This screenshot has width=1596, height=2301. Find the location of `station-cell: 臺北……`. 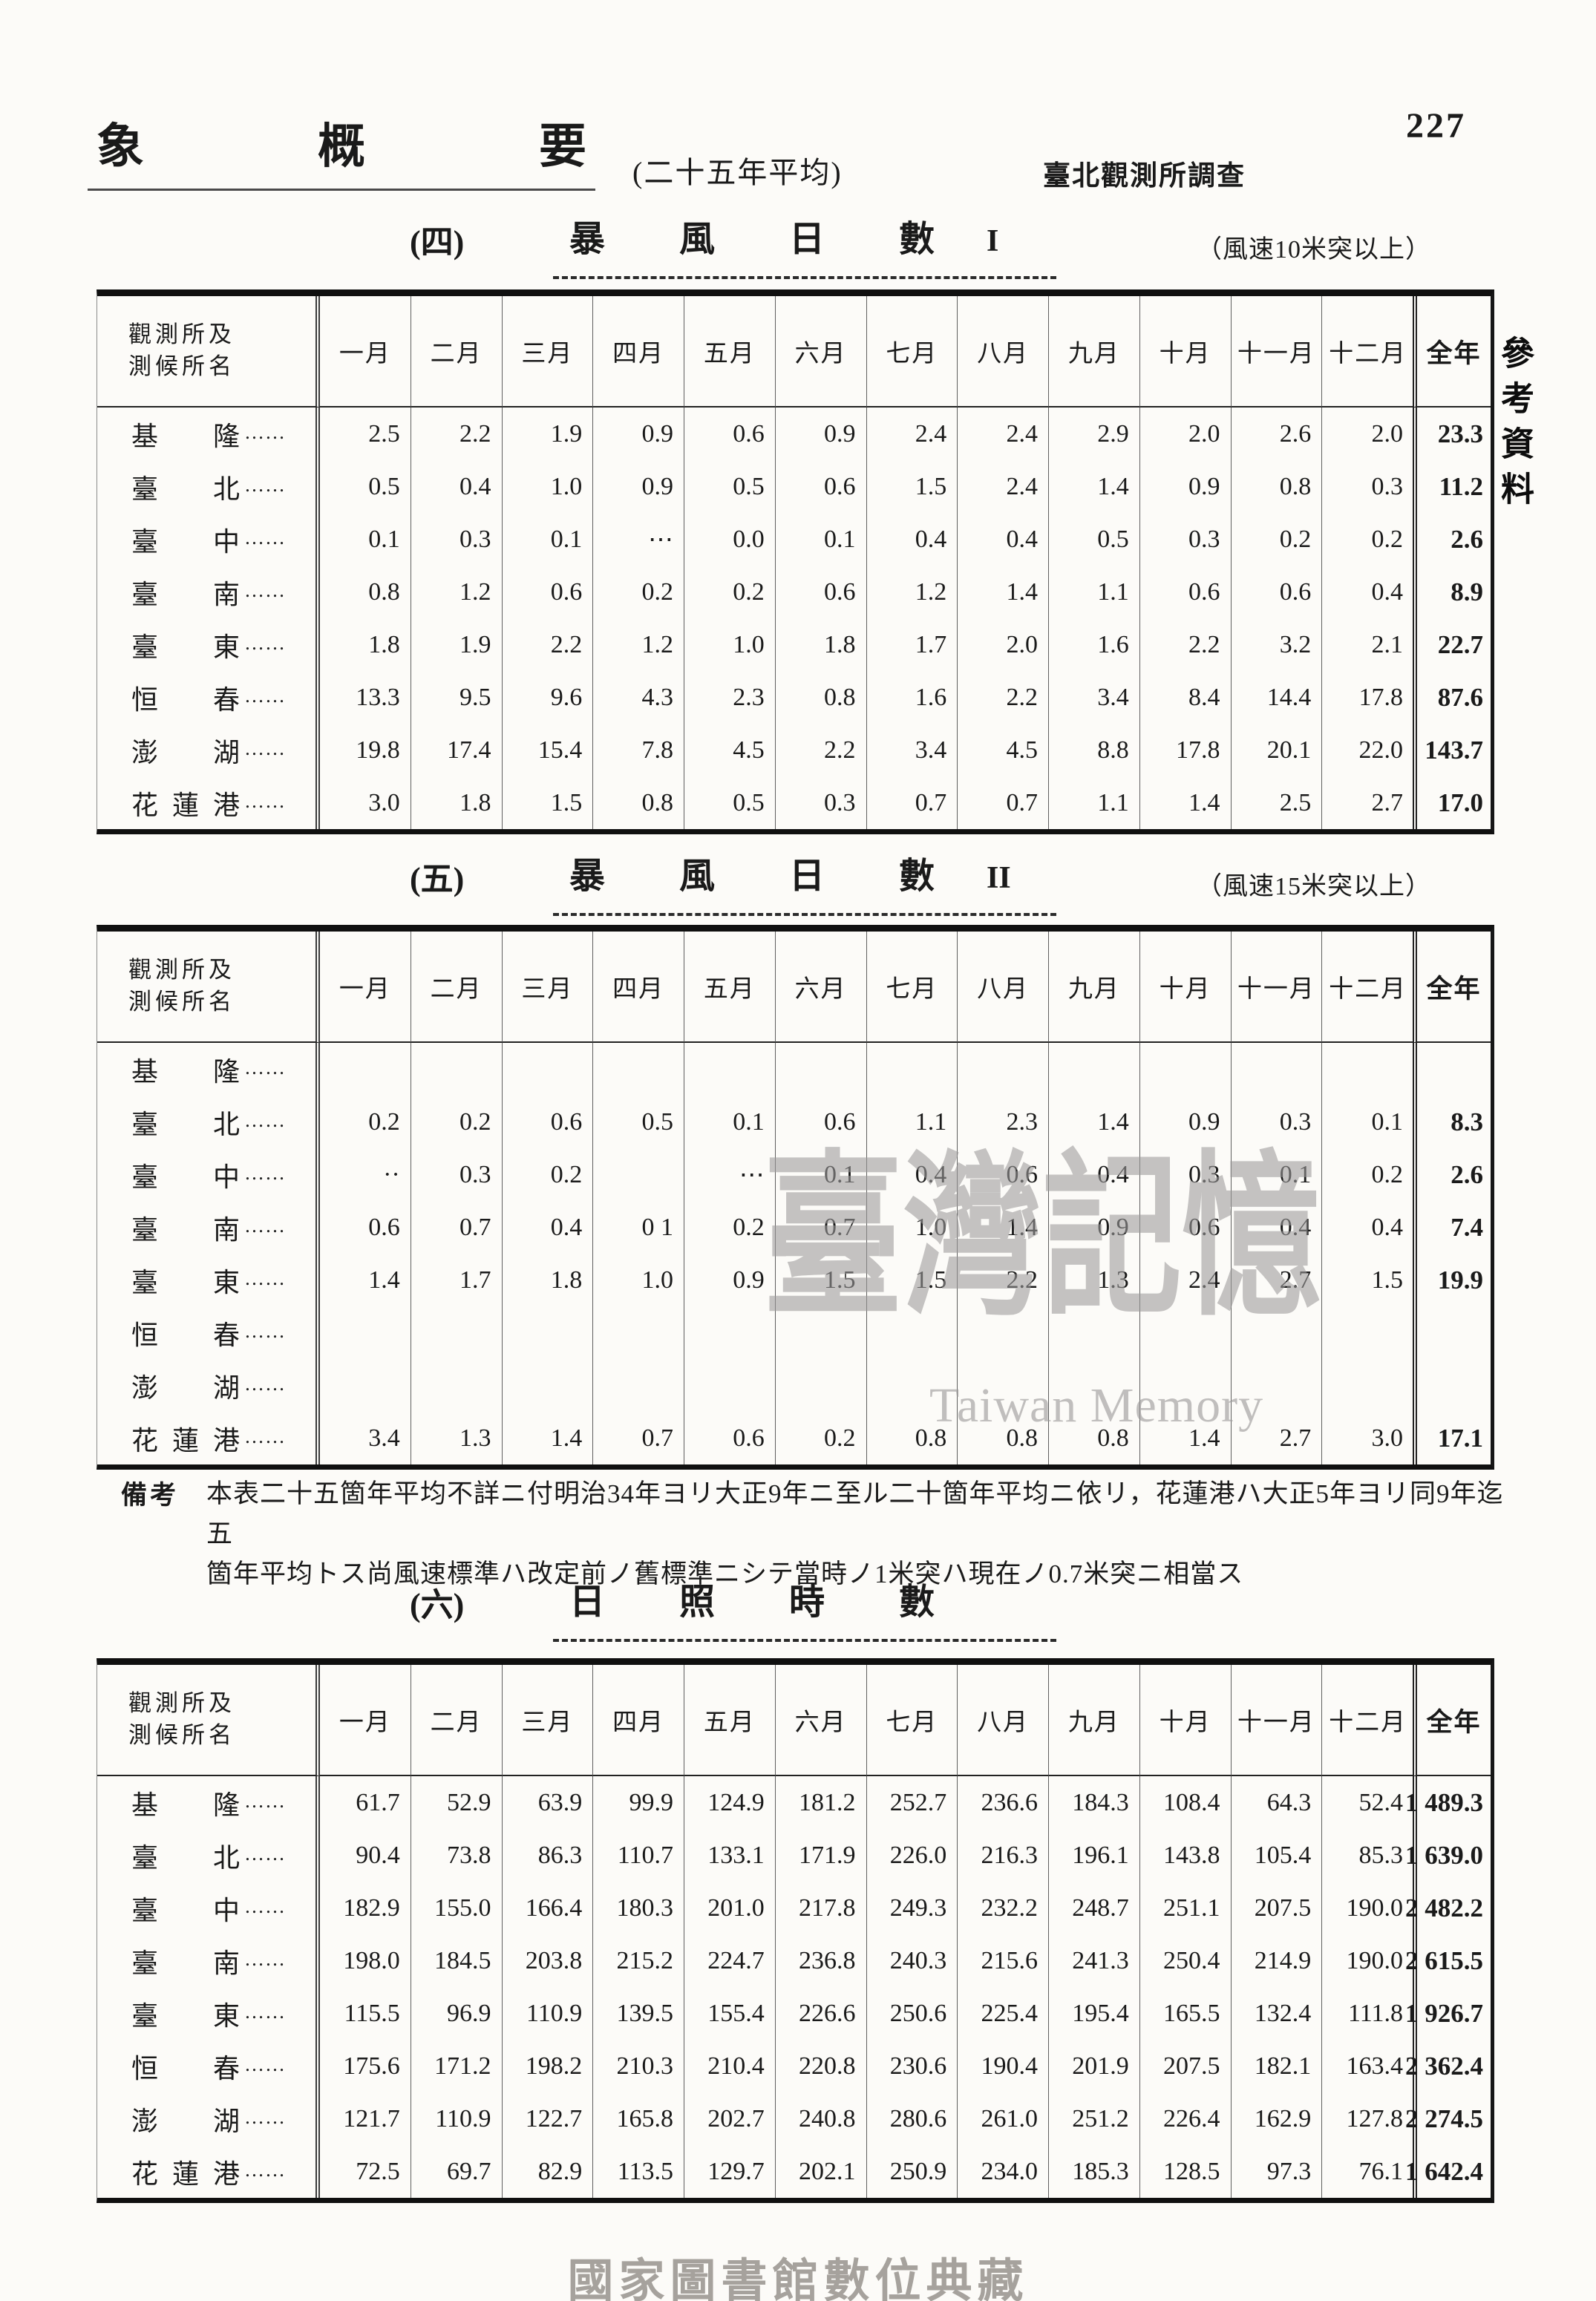

station-cell: 臺北…… is located at coordinates (209, 487).